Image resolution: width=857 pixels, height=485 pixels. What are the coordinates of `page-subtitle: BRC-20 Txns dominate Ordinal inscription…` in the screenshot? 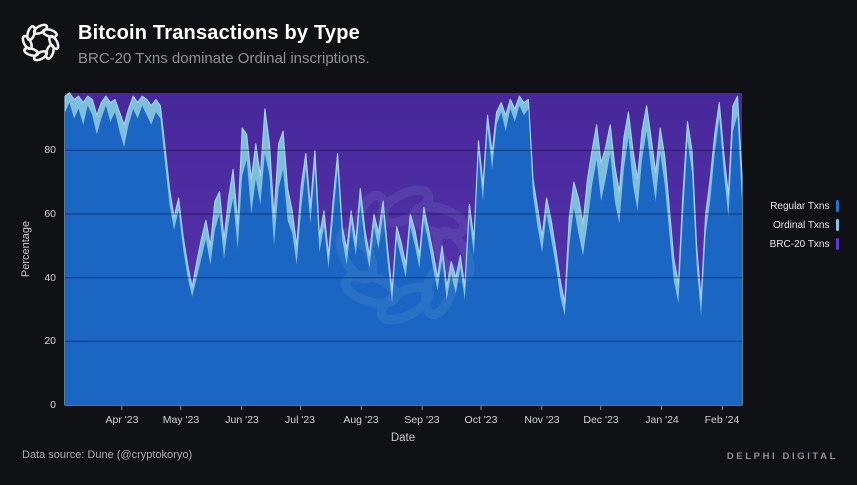 It's located at (224, 58).